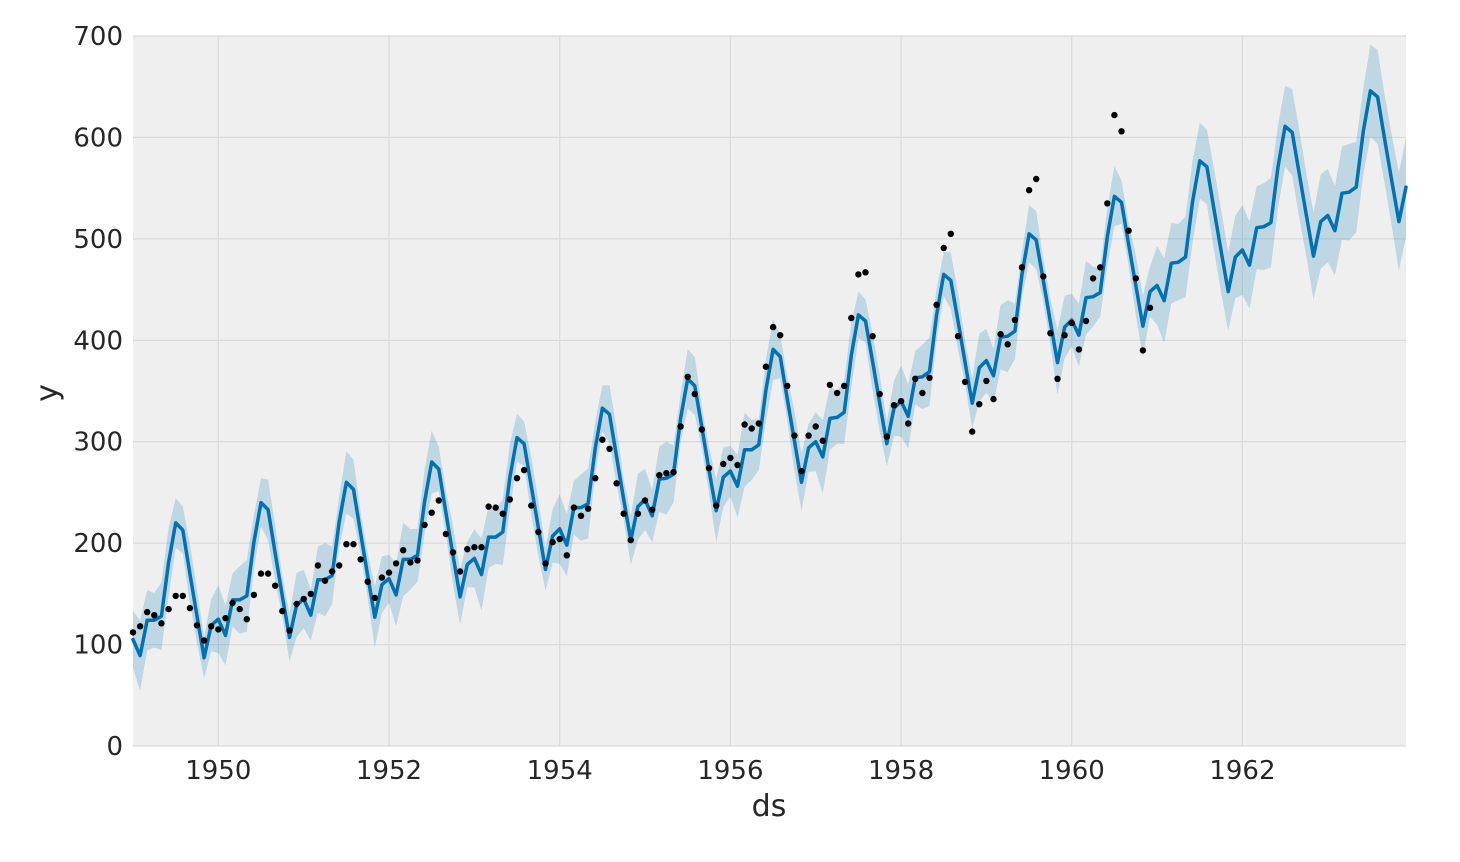 The height and width of the screenshot is (862, 1460). Describe the element at coordinates (1242, 771) in the screenshot. I see `x-tick-label: 1962` at that location.